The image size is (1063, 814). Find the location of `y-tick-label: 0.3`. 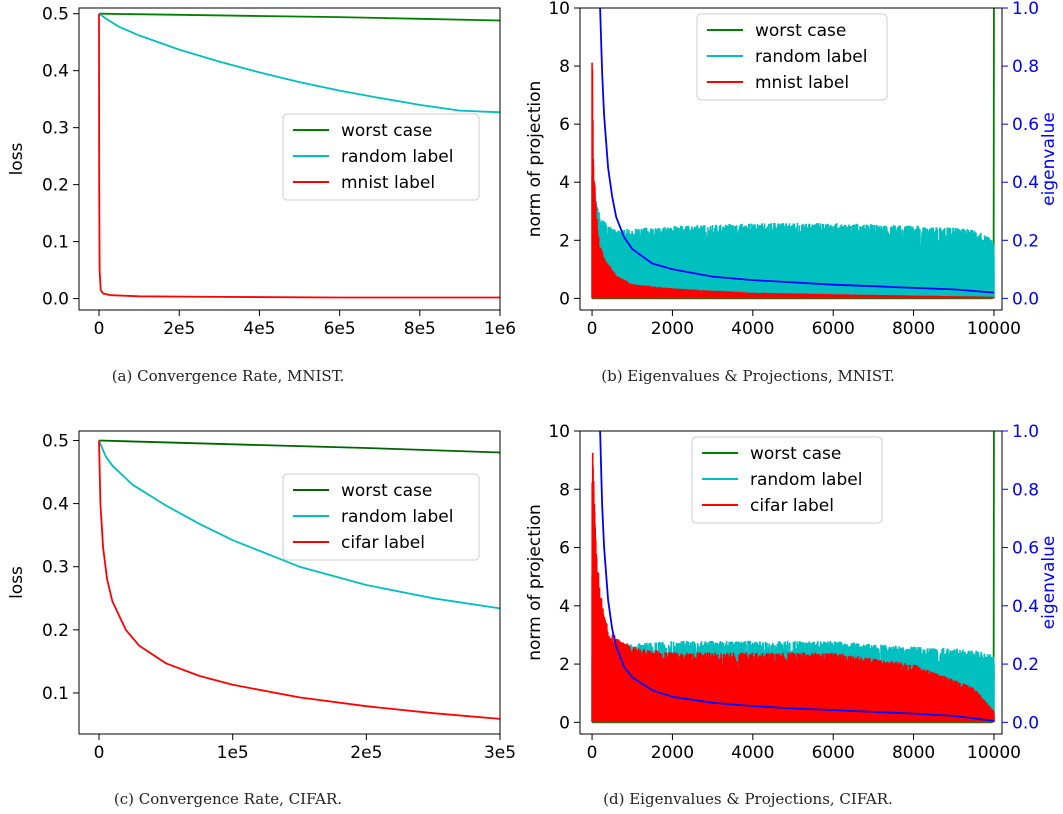

y-tick-label: 0.3 is located at coordinates (55, 129).